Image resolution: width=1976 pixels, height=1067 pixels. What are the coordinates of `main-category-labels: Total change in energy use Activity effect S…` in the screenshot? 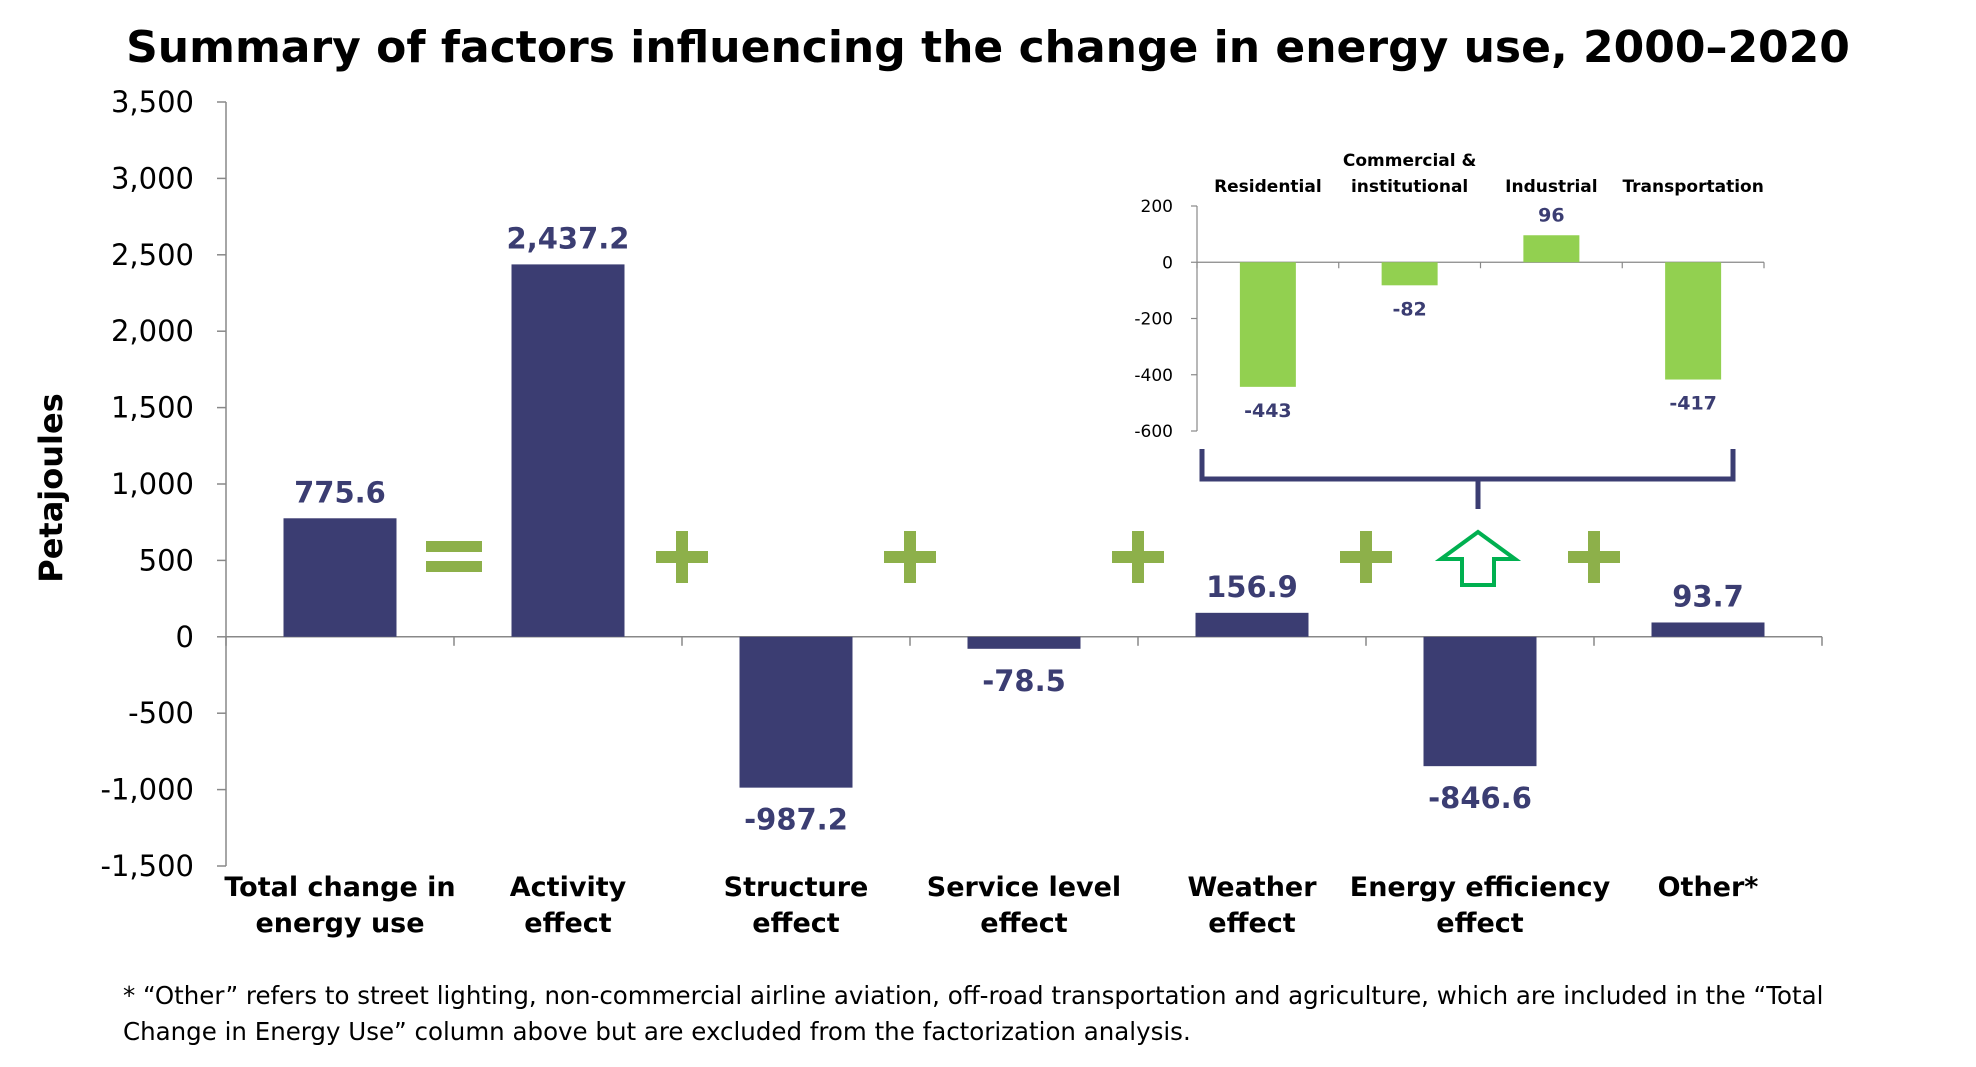 It's located at (991, 905).